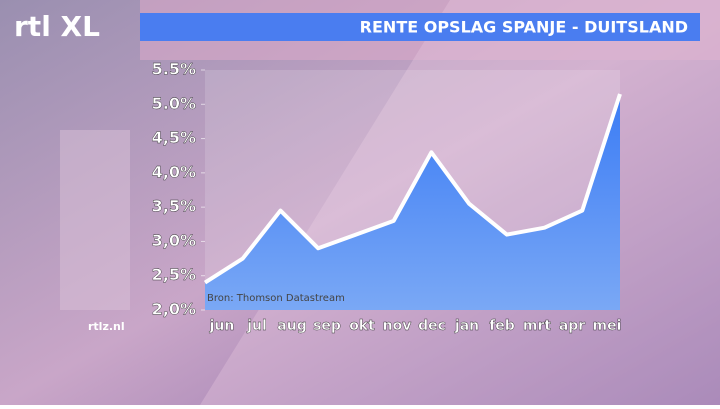 The width and height of the screenshot is (720, 409). What do you see at coordinates (276, 298) in the screenshot?
I see `source: Bron: Thomson Datastream` at bounding box center [276, 298].